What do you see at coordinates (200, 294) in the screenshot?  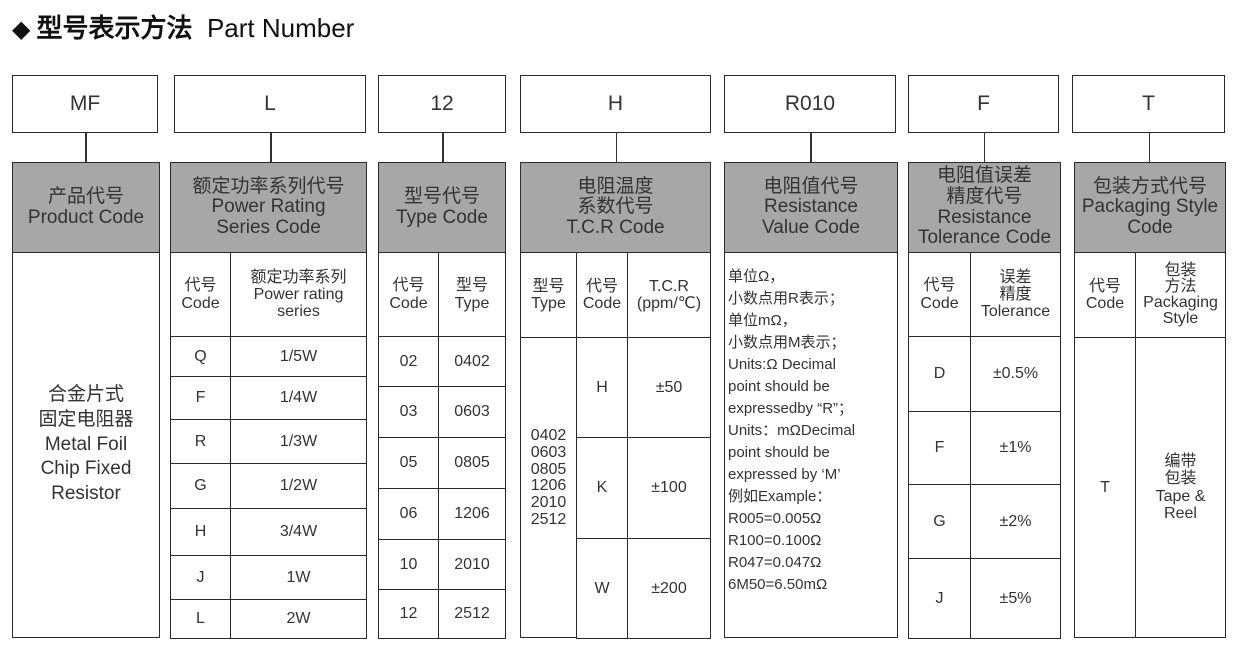 I see `power-col-code: 代号 Code` at bounding box center [200, 294].